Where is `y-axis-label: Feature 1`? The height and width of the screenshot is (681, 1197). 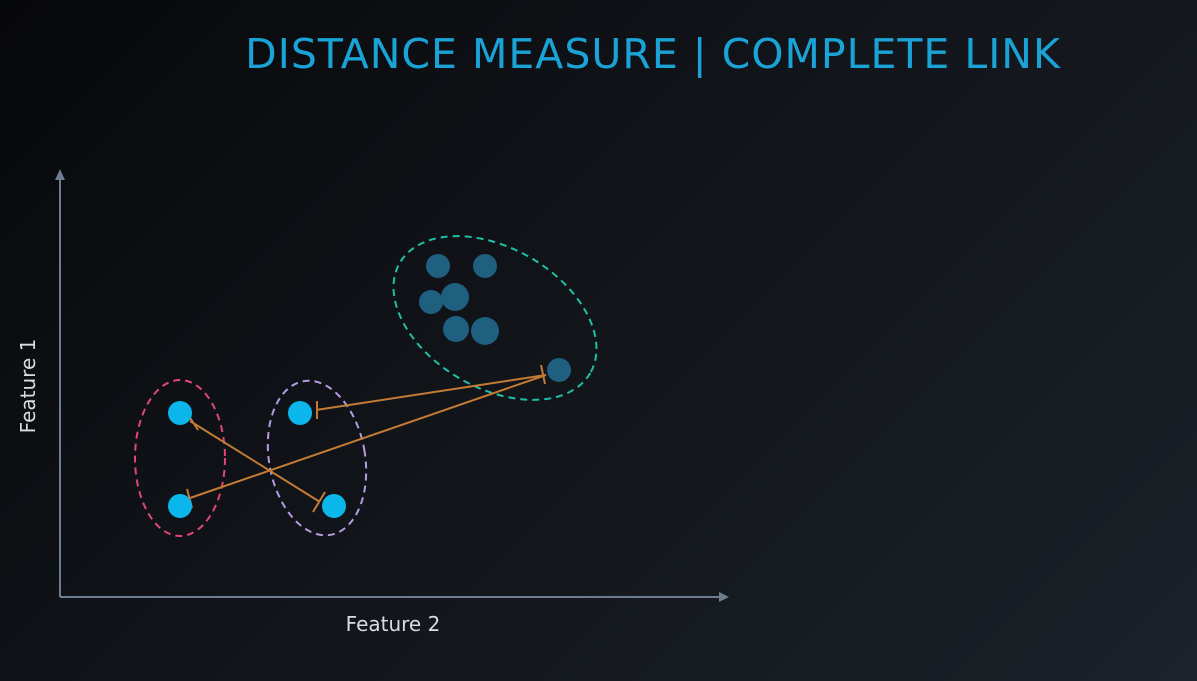 y-axis-label: Feature 1 is located at coordinates (28, 386).